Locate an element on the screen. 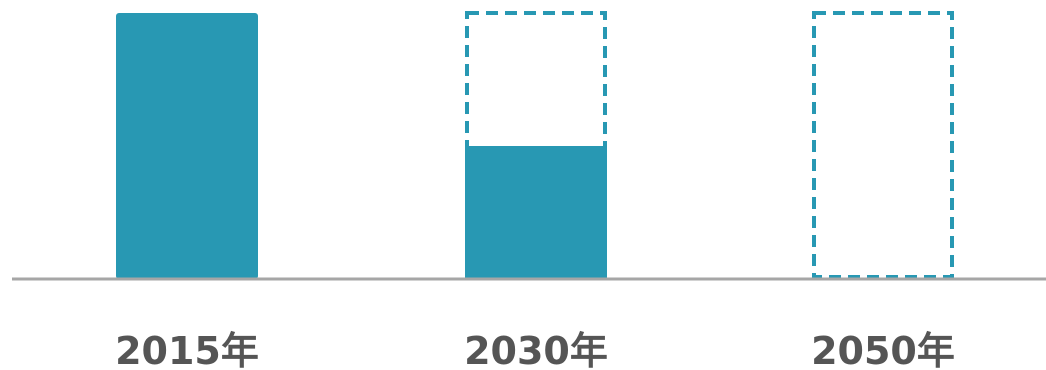 This screenshot has width=1046, height=370. bar-2015 is located at coordinates (187, 146).